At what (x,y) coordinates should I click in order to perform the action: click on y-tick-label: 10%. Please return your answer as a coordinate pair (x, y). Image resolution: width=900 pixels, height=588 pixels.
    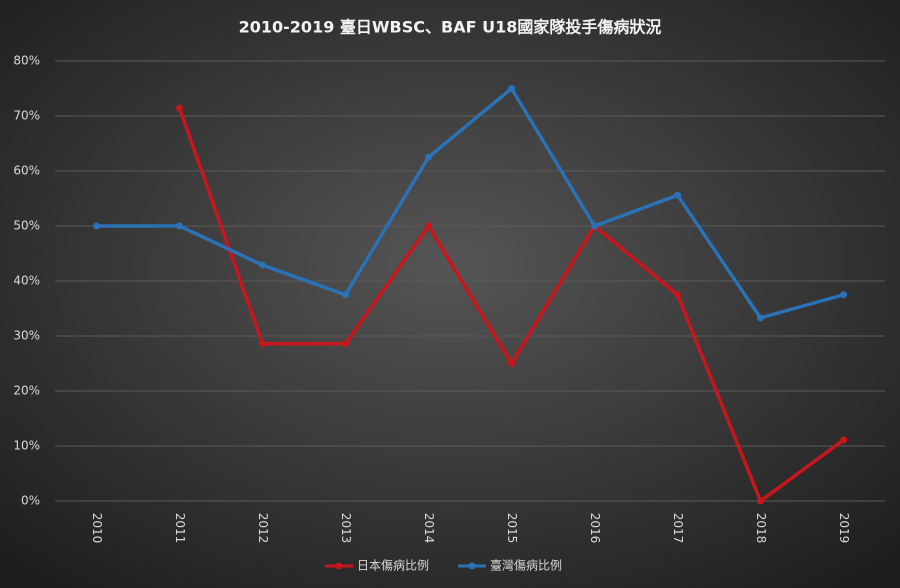
    Looking at the image, I should click on (26, 446).